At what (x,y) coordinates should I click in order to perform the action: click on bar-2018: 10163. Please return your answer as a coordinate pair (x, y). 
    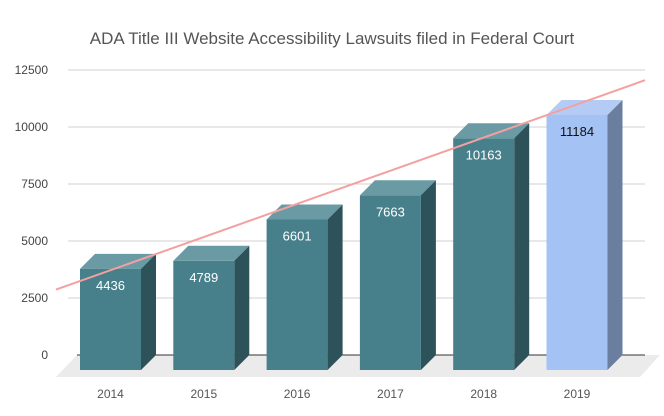
    Looking at the image, I should click on (491, 246).